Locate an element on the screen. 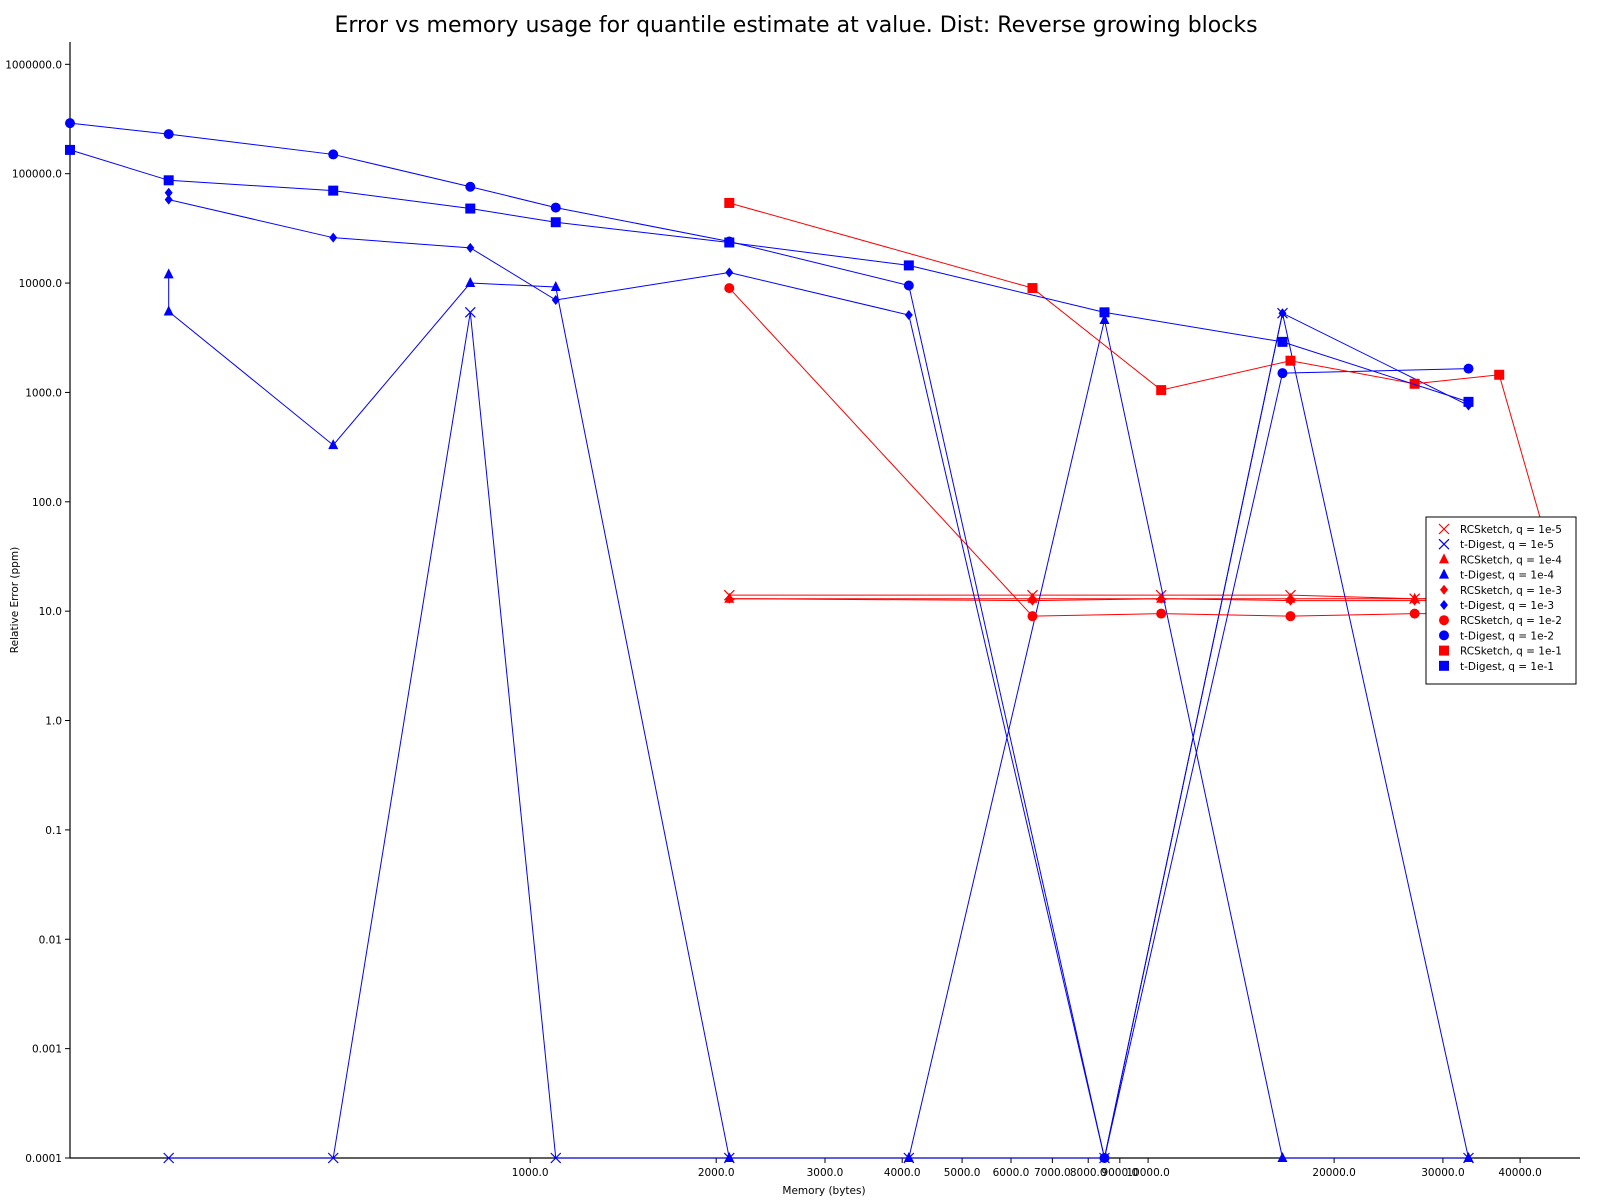 Image resolution: width=1600 pixels, height=1200 pixels. legend-entry: t-Digest, q = 1e-2 is located at coordinates (1507, 636).